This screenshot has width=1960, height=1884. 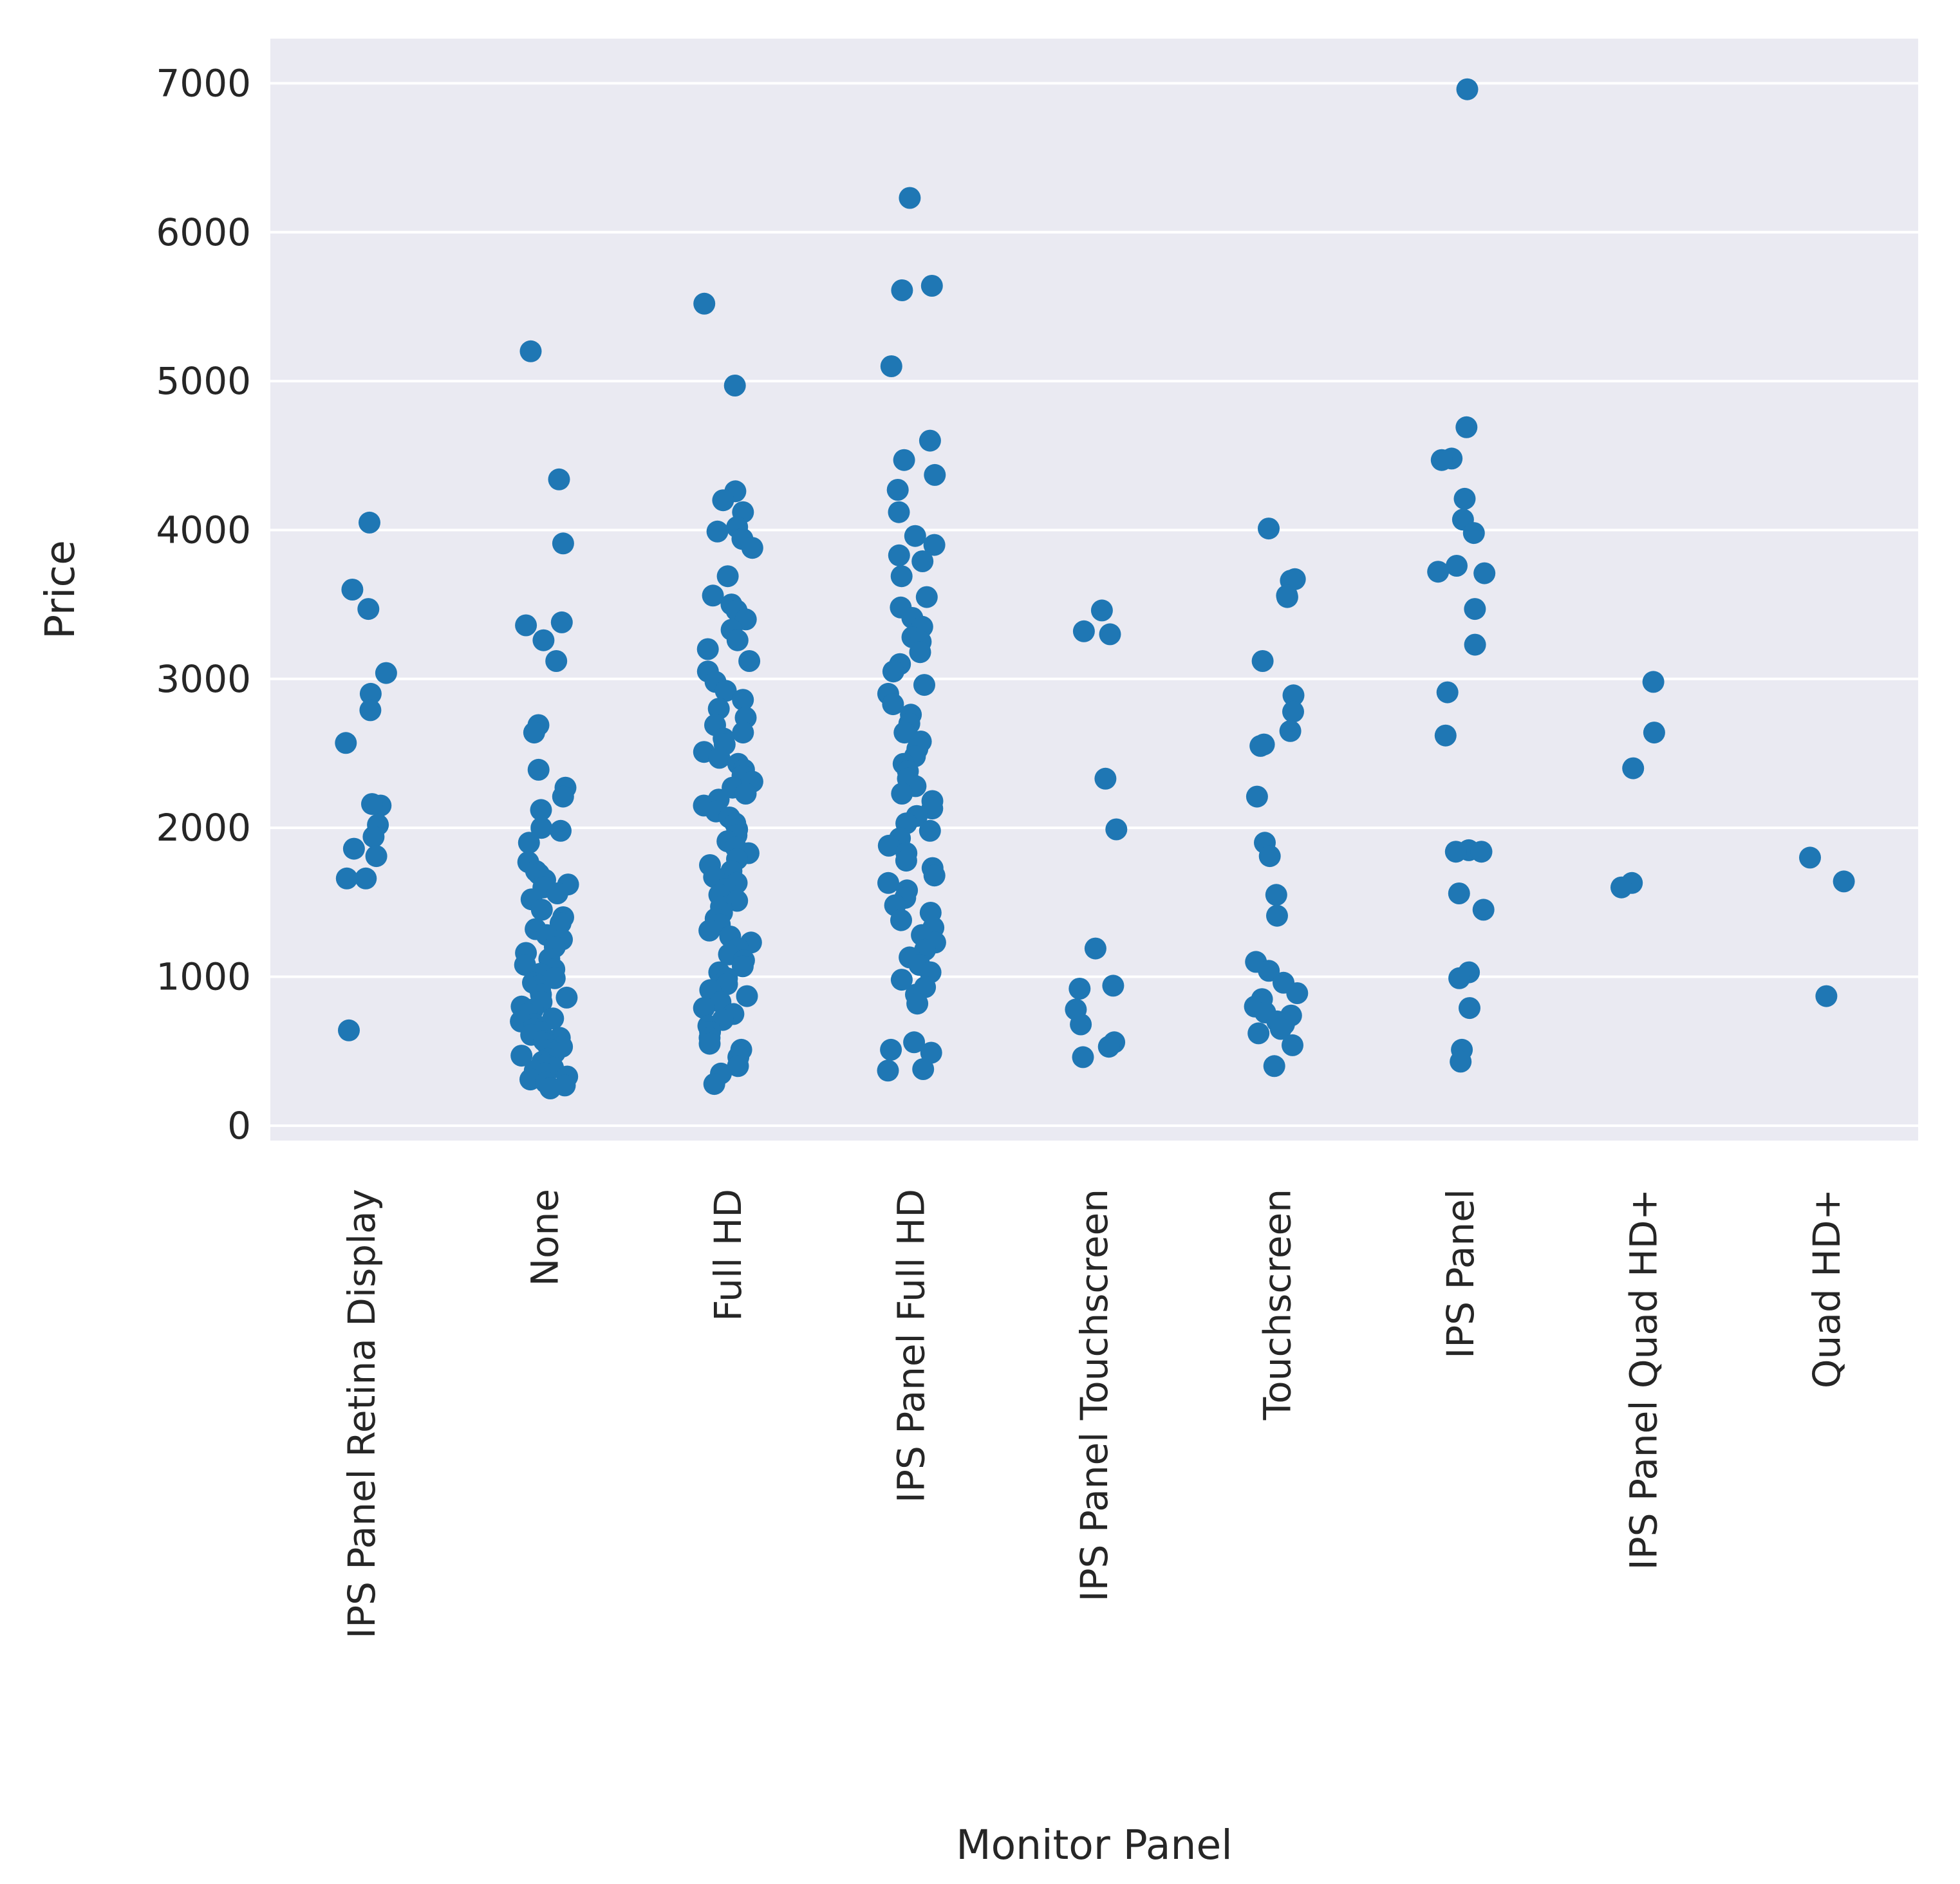 I want to click on y-tick-label: 4000, so click(x=203, y=530).